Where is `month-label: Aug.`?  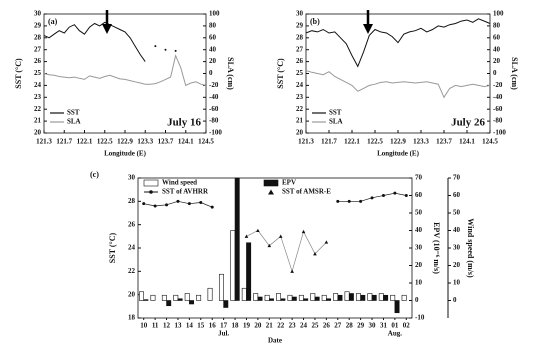 month-label: Aug. is located at coordinates (395, 334).